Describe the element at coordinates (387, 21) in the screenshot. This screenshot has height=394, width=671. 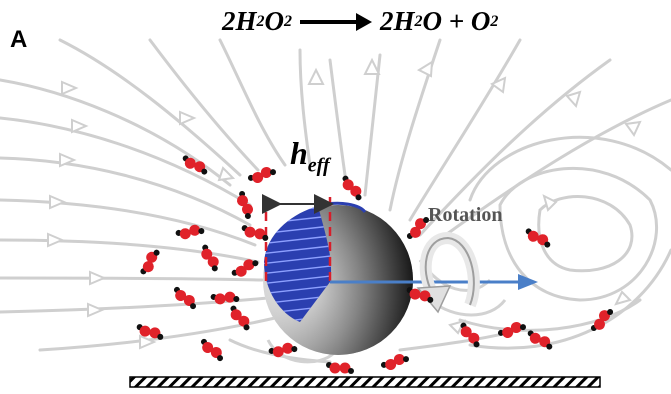
I see `eq-rhs1-coef: 2` at that location.